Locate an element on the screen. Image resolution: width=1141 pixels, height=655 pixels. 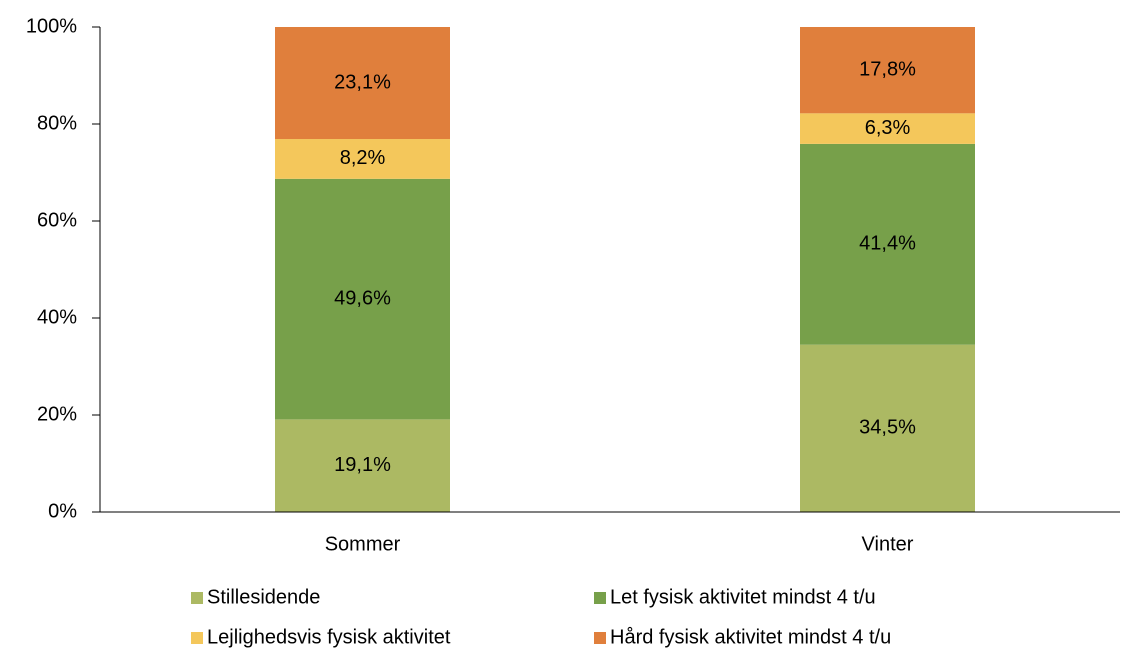
data-label: 17,8% is located at coordinates (887, 69).